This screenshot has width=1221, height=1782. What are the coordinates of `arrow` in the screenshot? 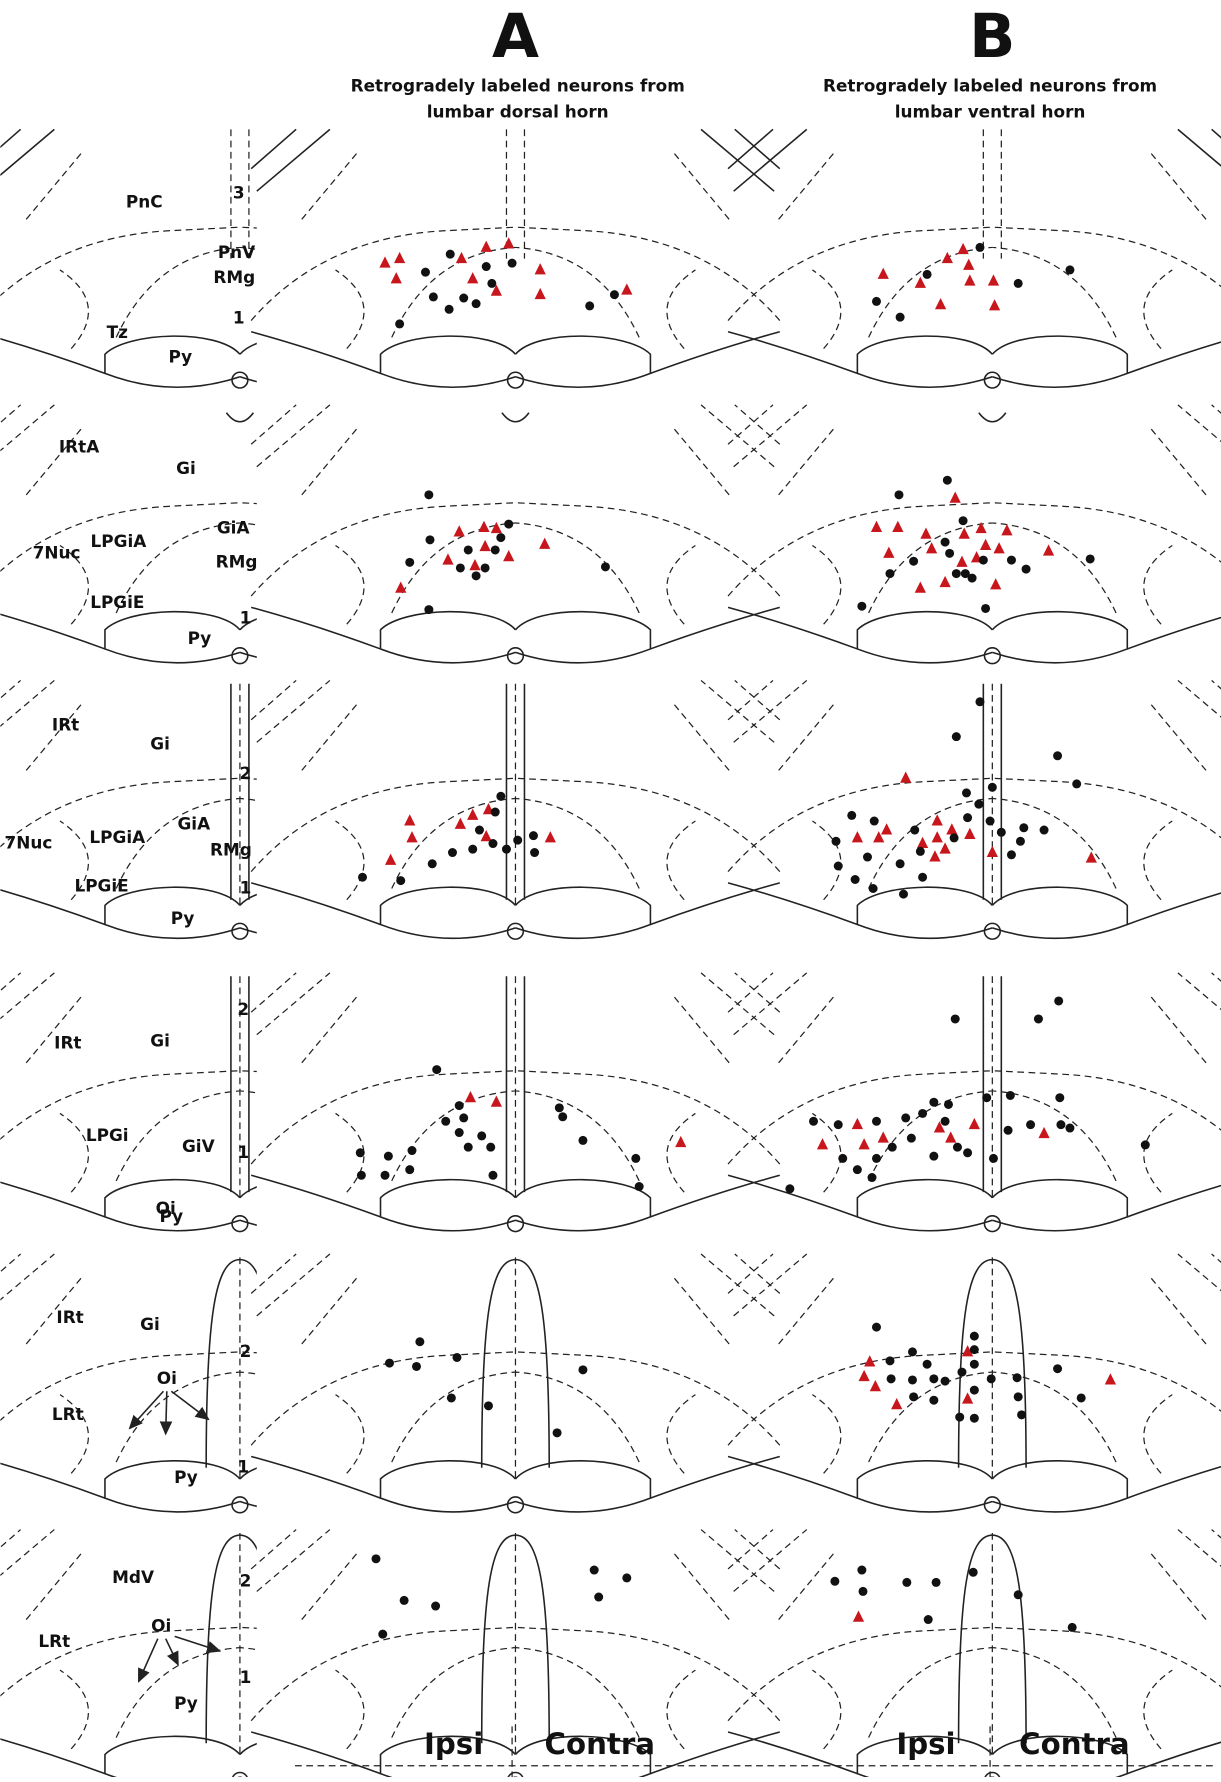 It's located at (190, 1405).